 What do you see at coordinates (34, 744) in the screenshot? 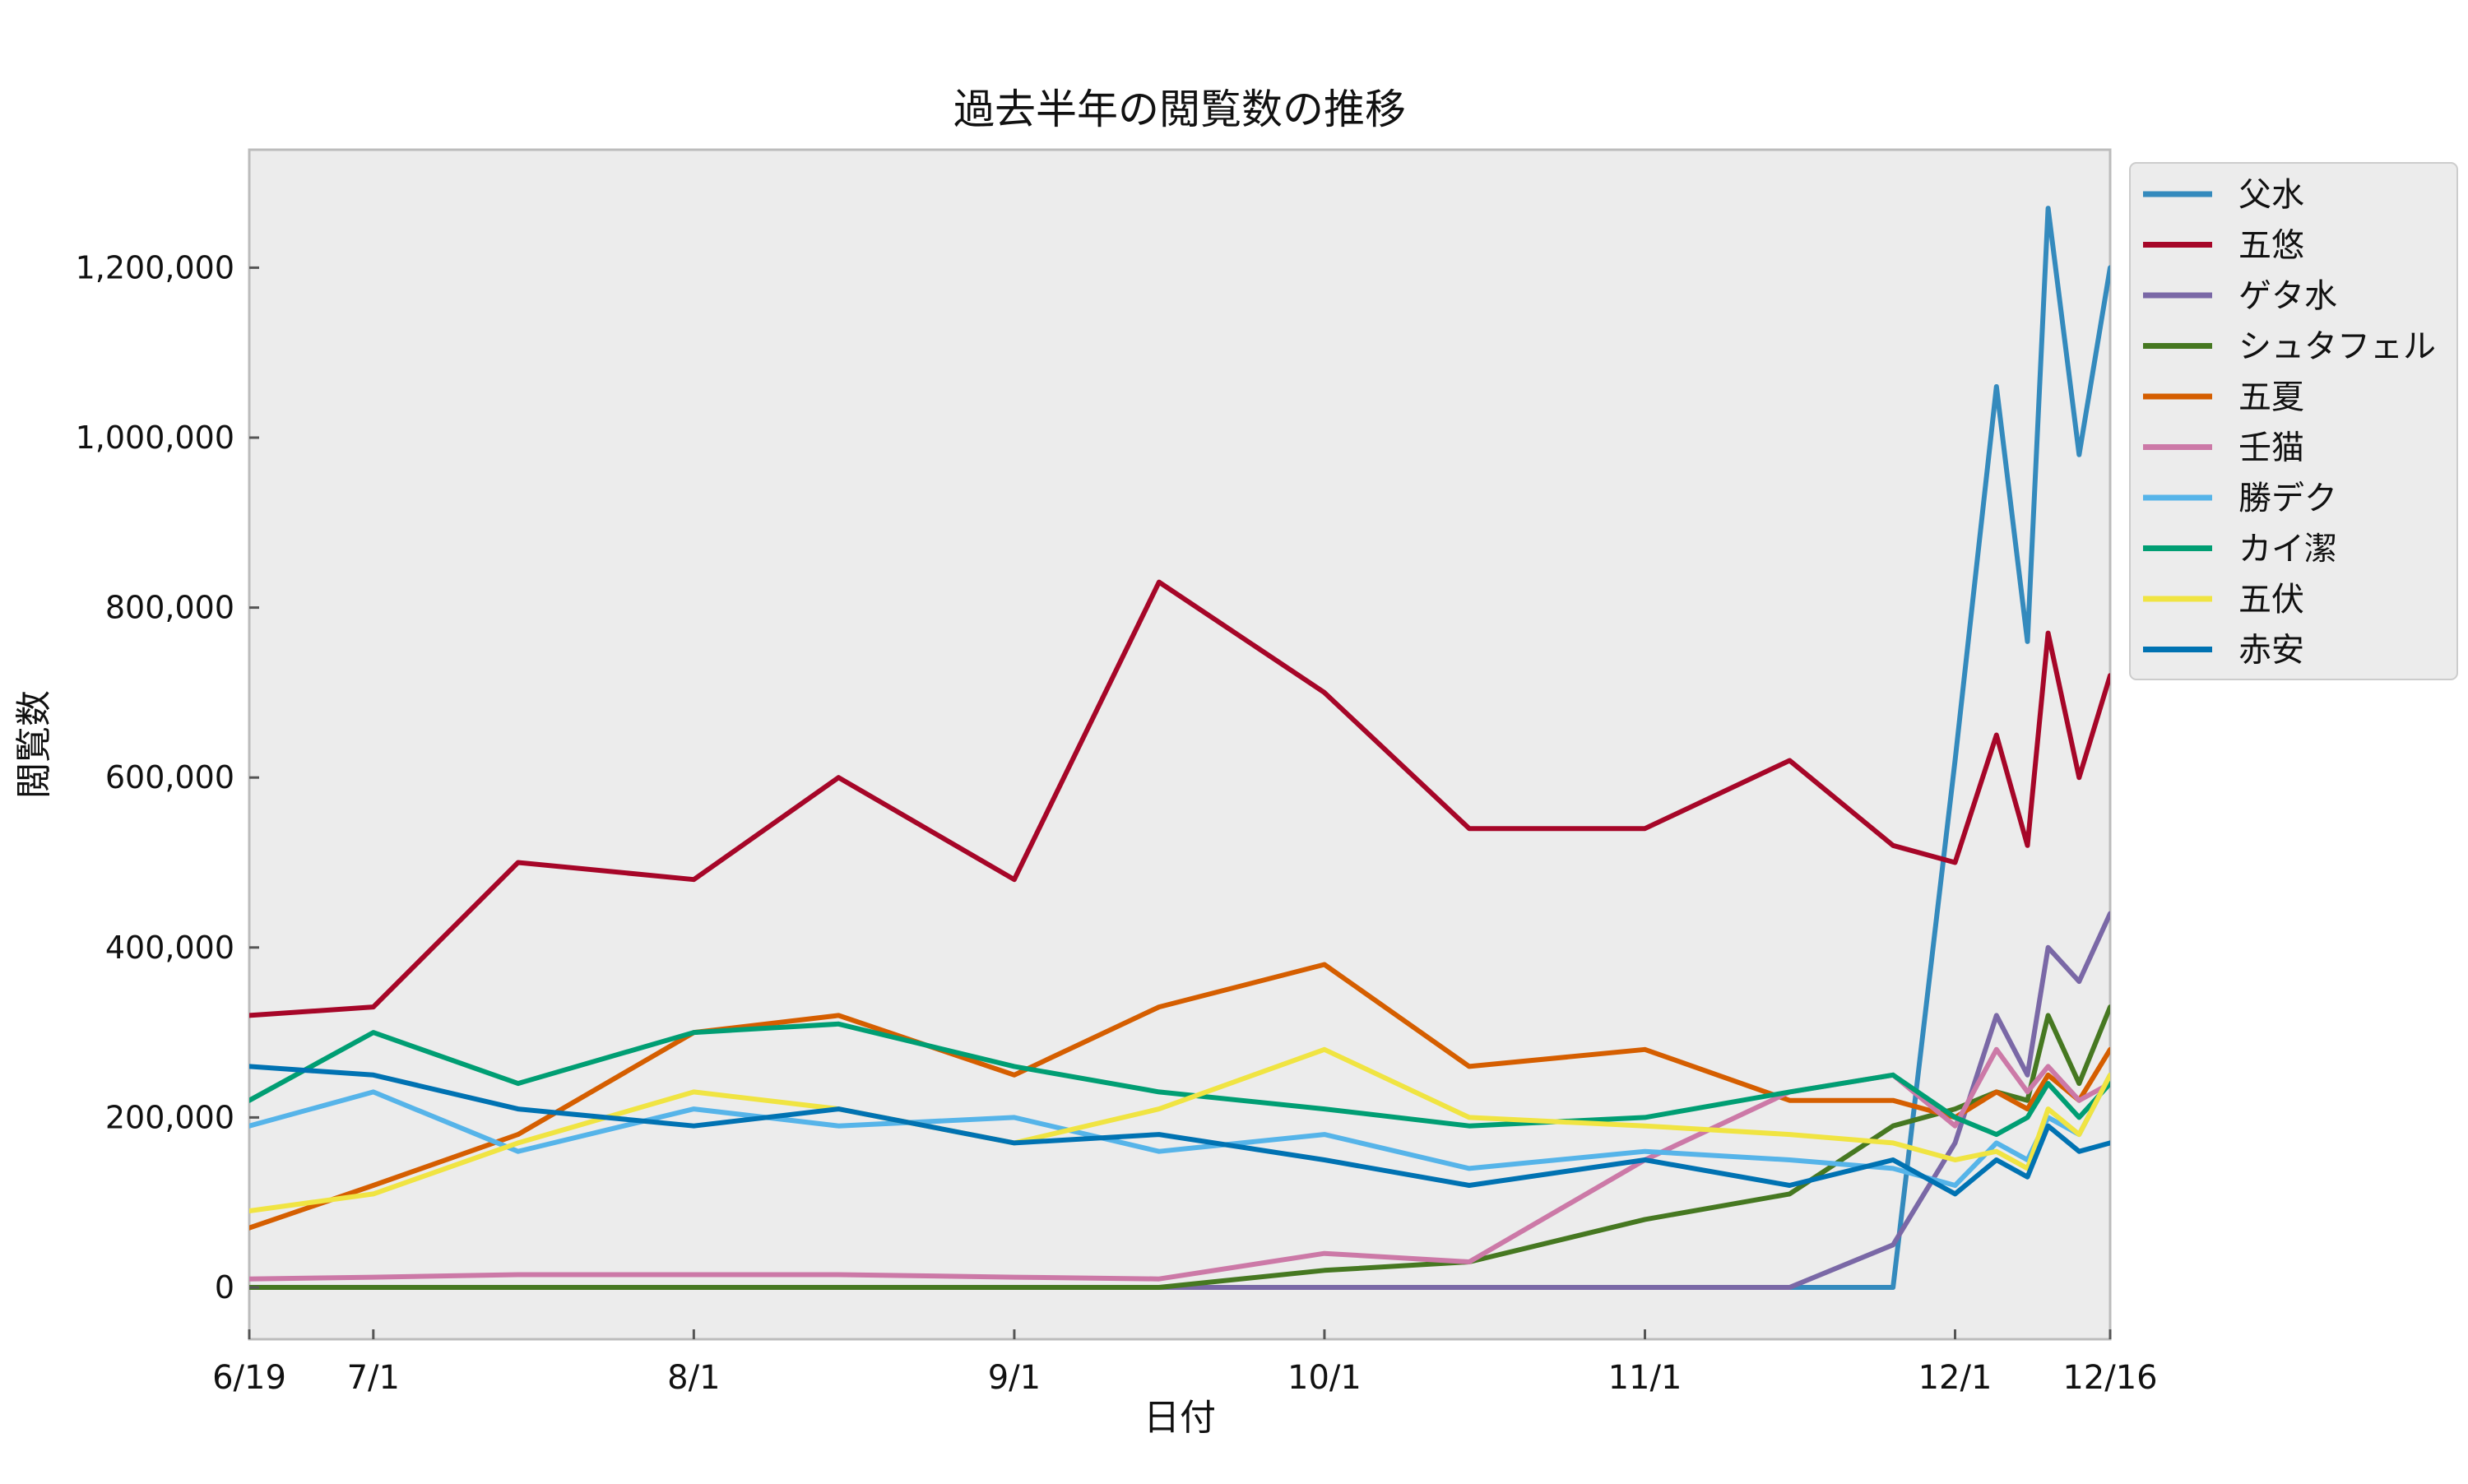
I see `y-axis-label: 閲覧数` at bounding box center [34, 744].